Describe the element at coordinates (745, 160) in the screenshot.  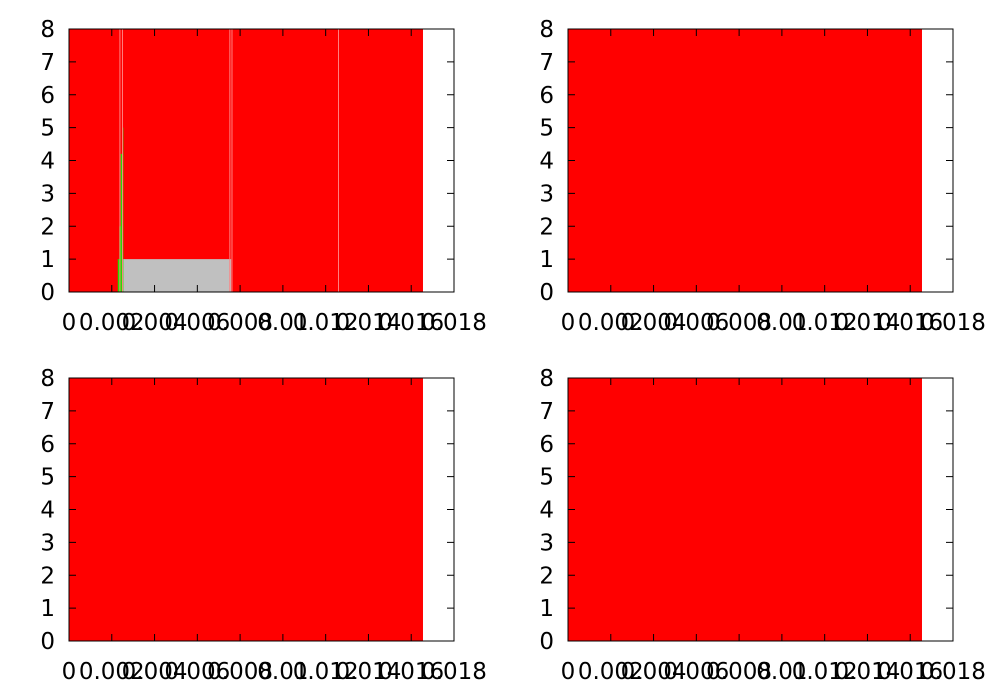
I see `panel-top-right-background-area` at that location.